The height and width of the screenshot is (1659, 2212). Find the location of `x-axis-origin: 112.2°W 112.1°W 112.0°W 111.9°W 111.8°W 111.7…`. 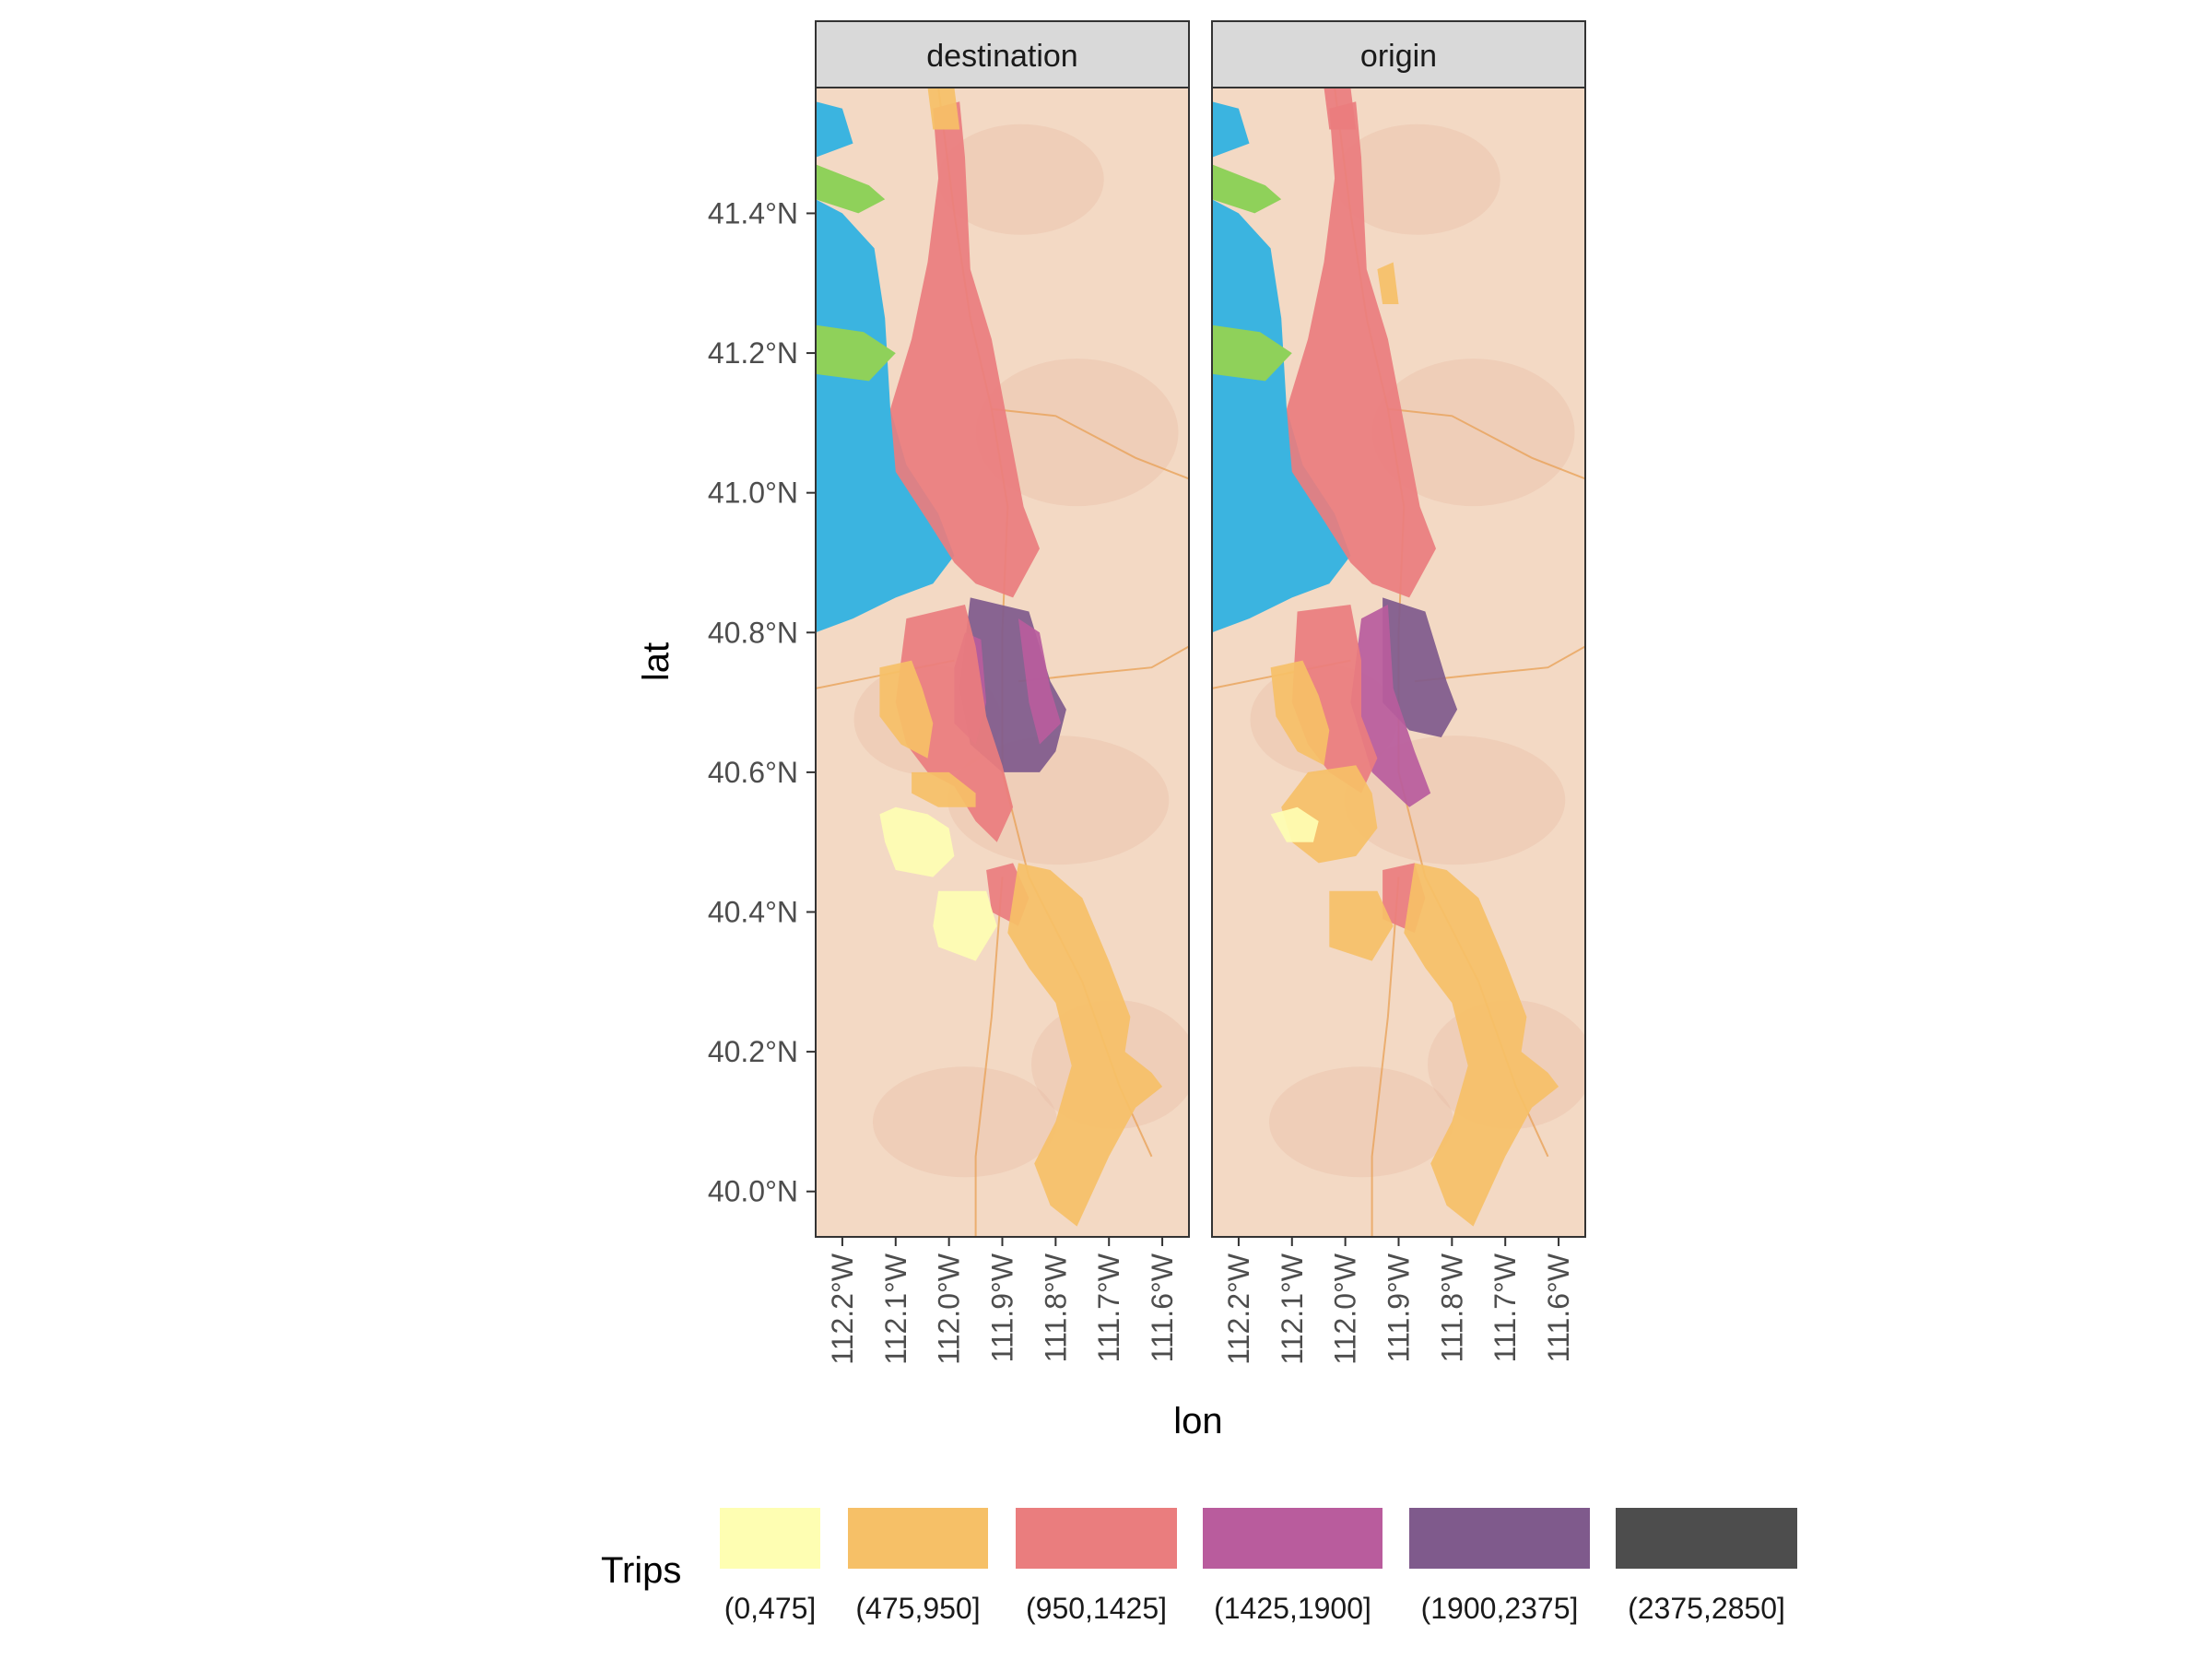

x-axis-origin: 112.2°W 112.1°W 112.0°W 111.9°W 111.8°W 111.7… is located at coordinates (1398, 1301).